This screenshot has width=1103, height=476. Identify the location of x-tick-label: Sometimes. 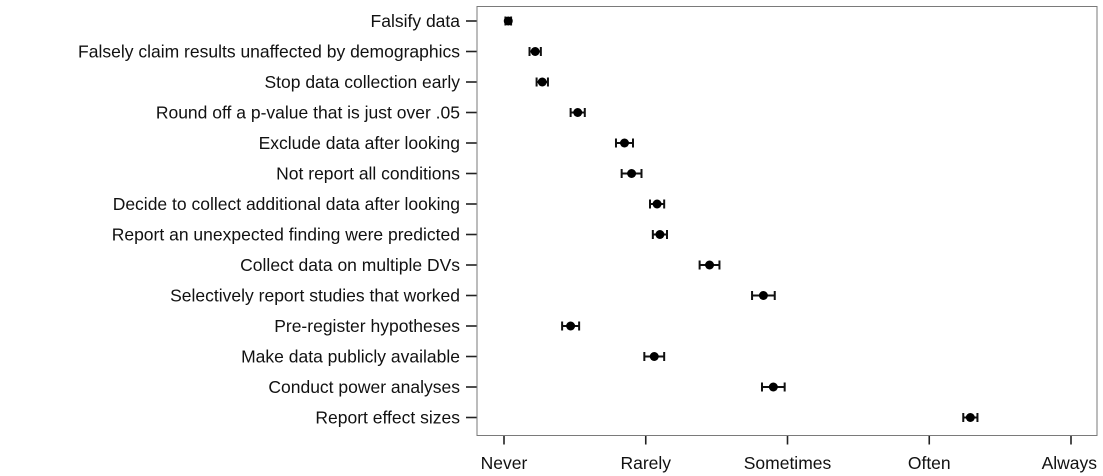
(788, 463).